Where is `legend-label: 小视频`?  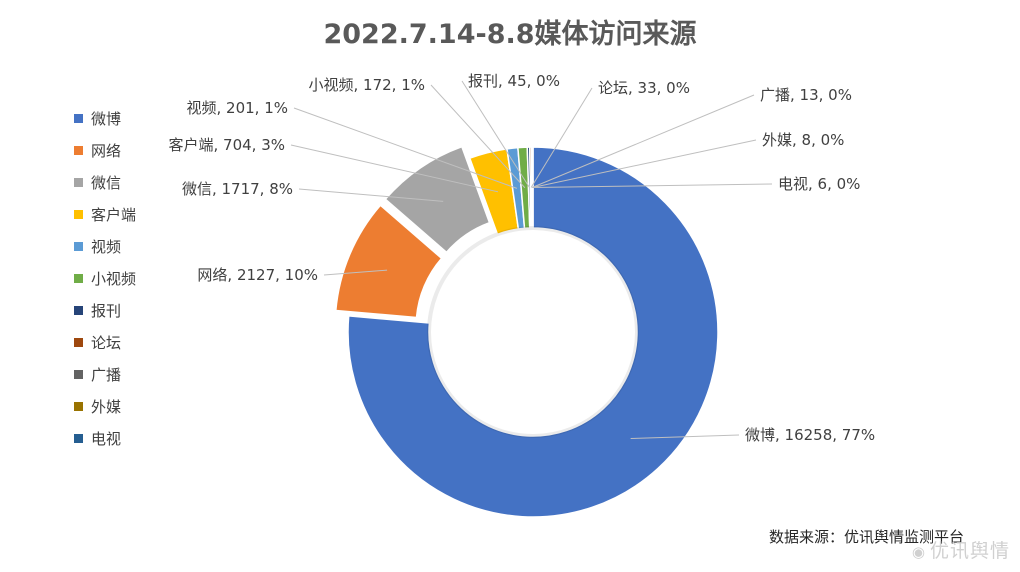 legend-label: 小视频 is located at coordinates (114, 278).